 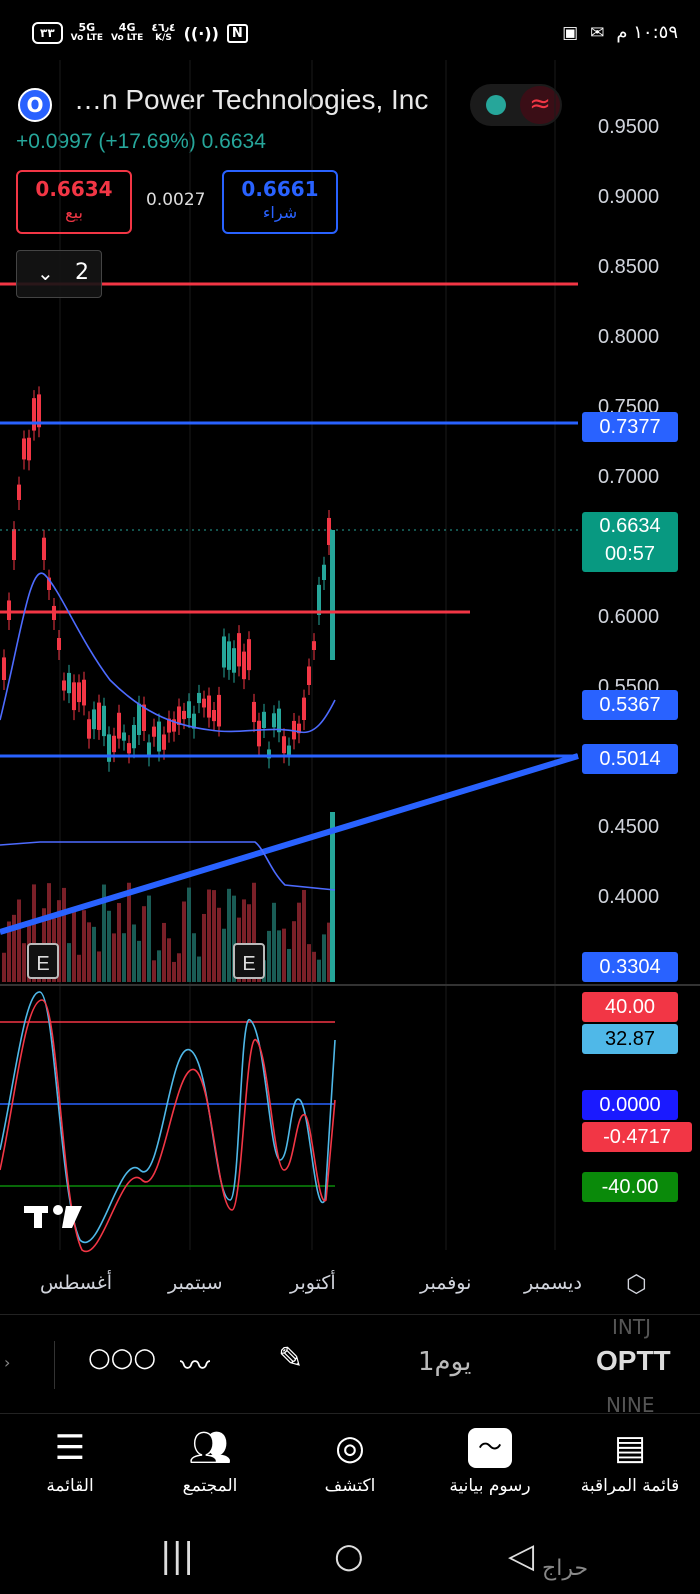 What do you see at coordinates (251, 99) in the screenshot?
I see `symbol-name: …n Power Technologies, Inc` at bounding box center [251, 99].